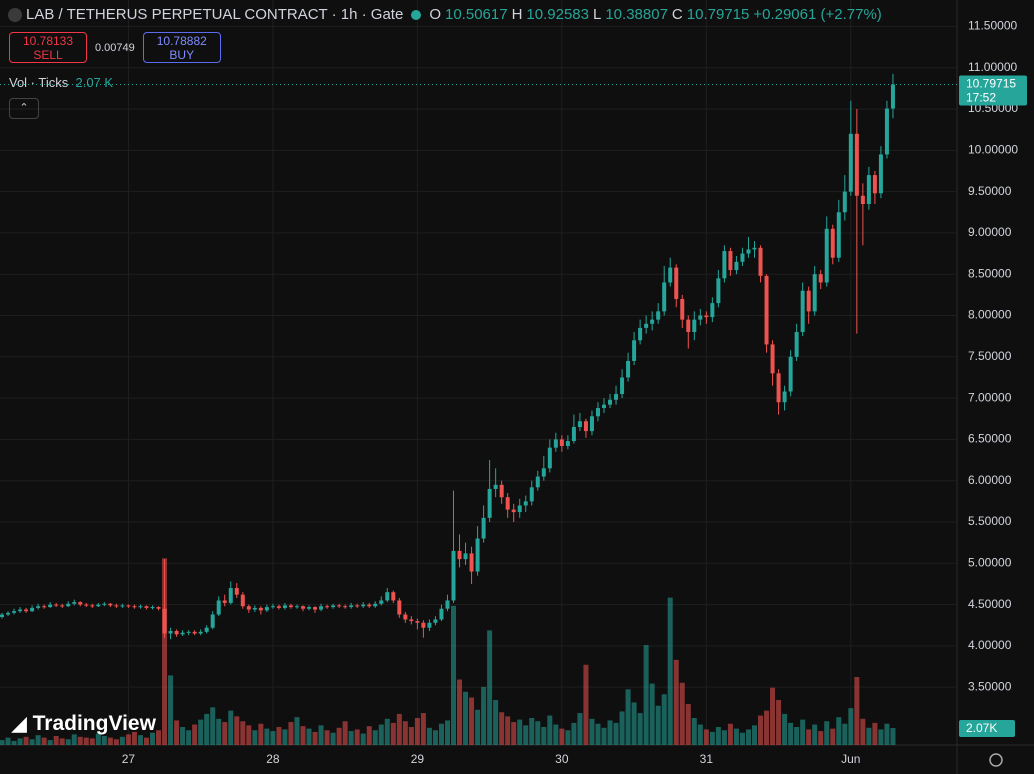 This screenshot has width=1034, height=774. I want to click on ohlc-value: 10.50617, so click(476, 14).